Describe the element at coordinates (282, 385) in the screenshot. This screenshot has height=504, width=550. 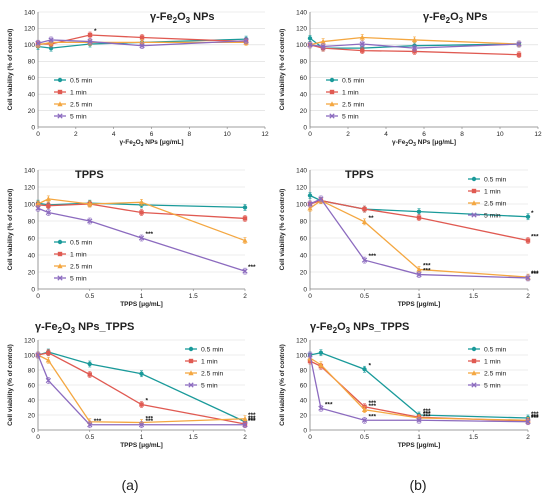
I see `y-axis-label: Cell viability (% of control)` at that location.